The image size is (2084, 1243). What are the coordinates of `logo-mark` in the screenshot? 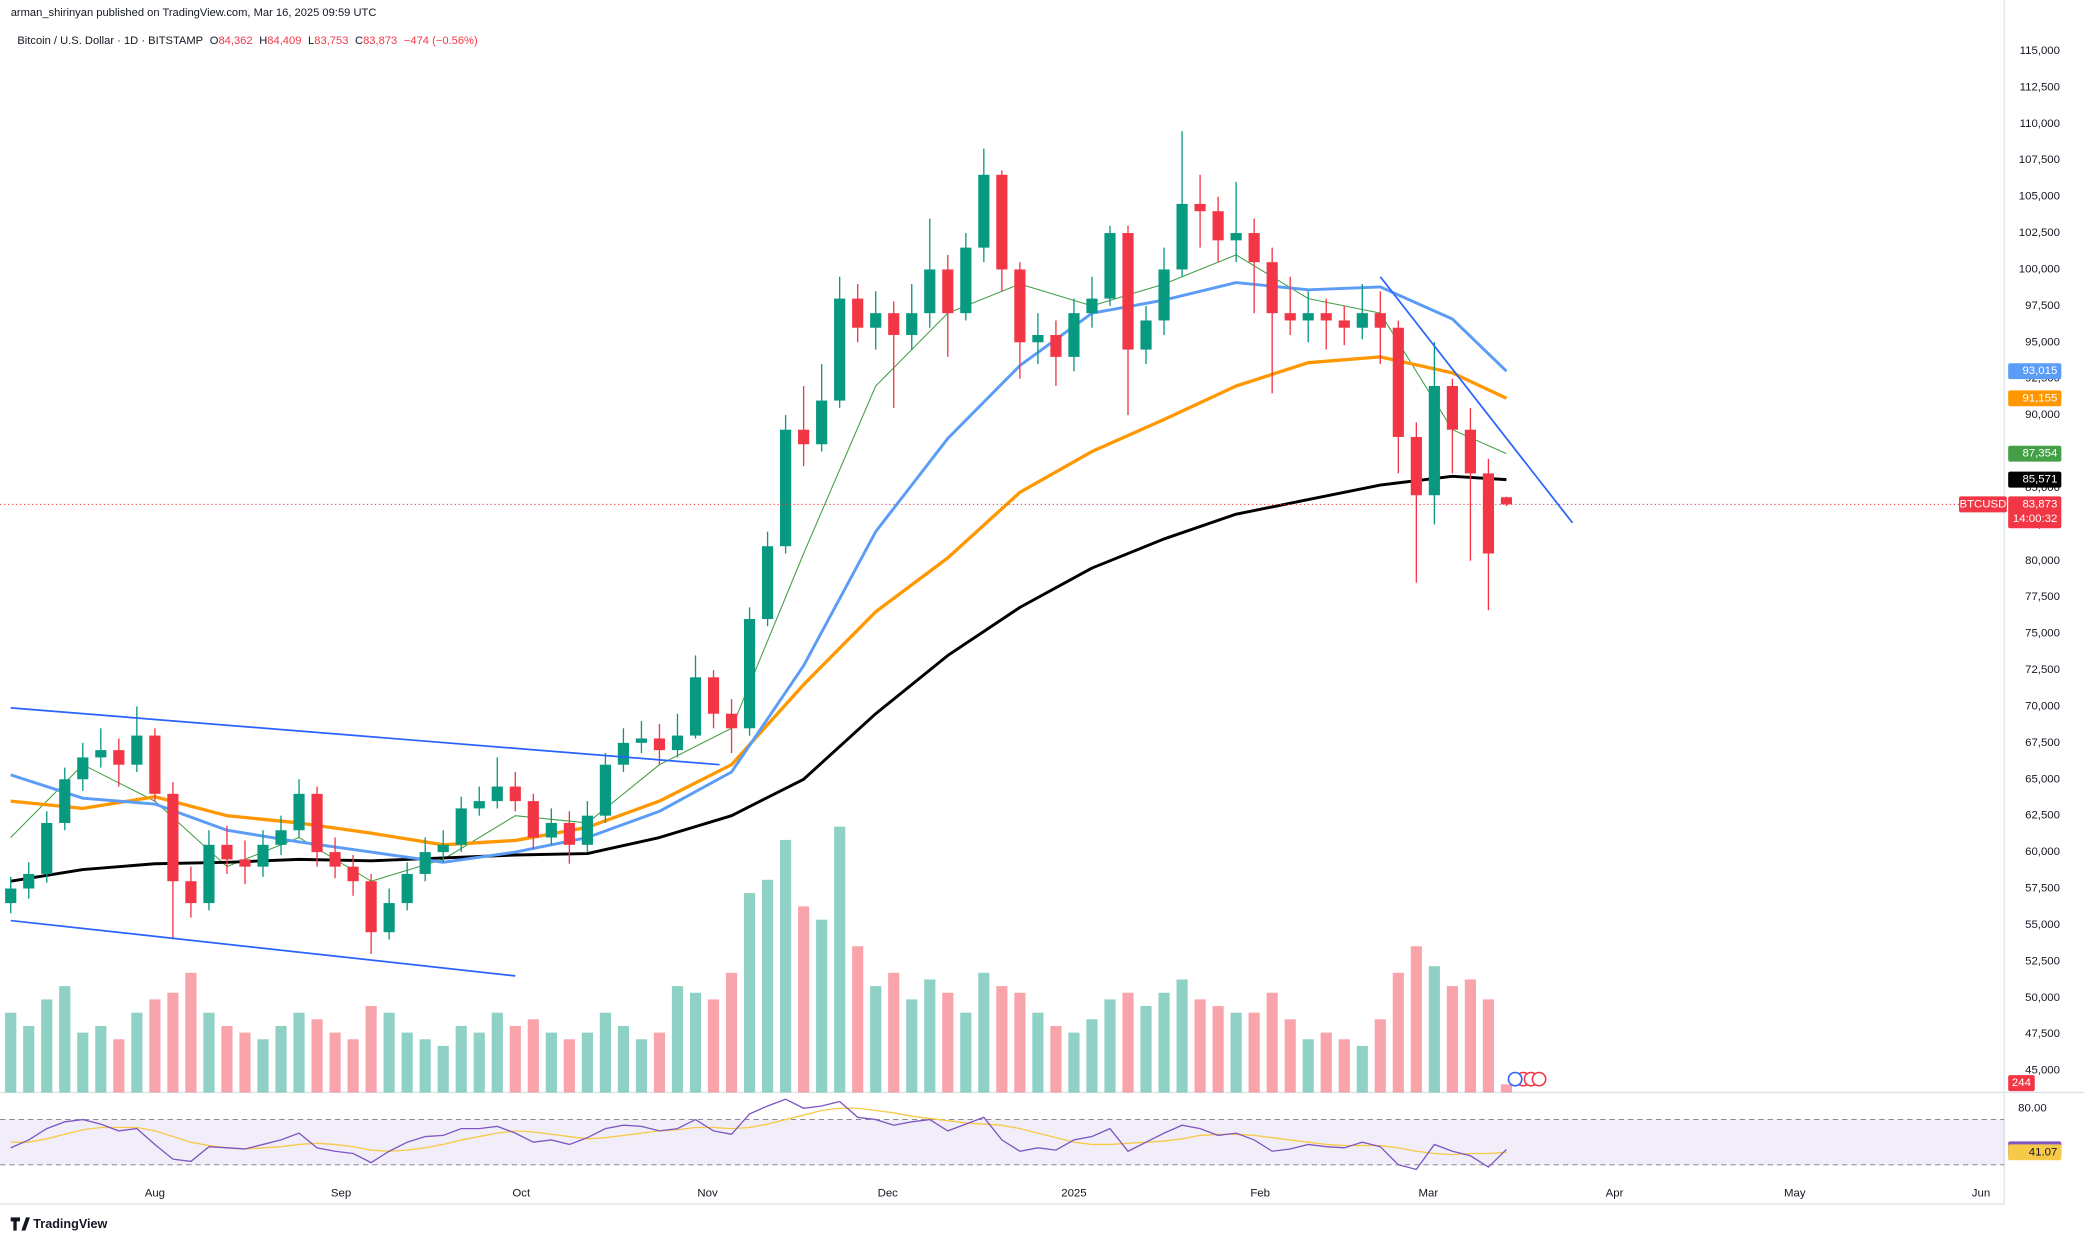 It's located at (20, 1224).